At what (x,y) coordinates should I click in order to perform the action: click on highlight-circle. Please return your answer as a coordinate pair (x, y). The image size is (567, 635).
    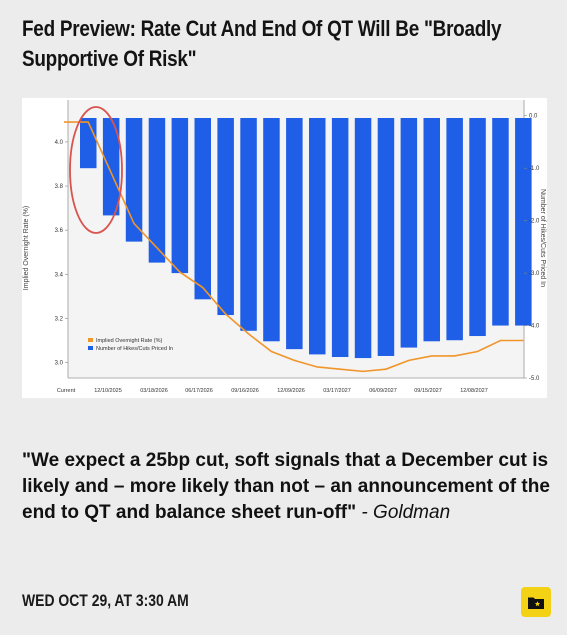
    Looking at the image, I should click on (96, 170).